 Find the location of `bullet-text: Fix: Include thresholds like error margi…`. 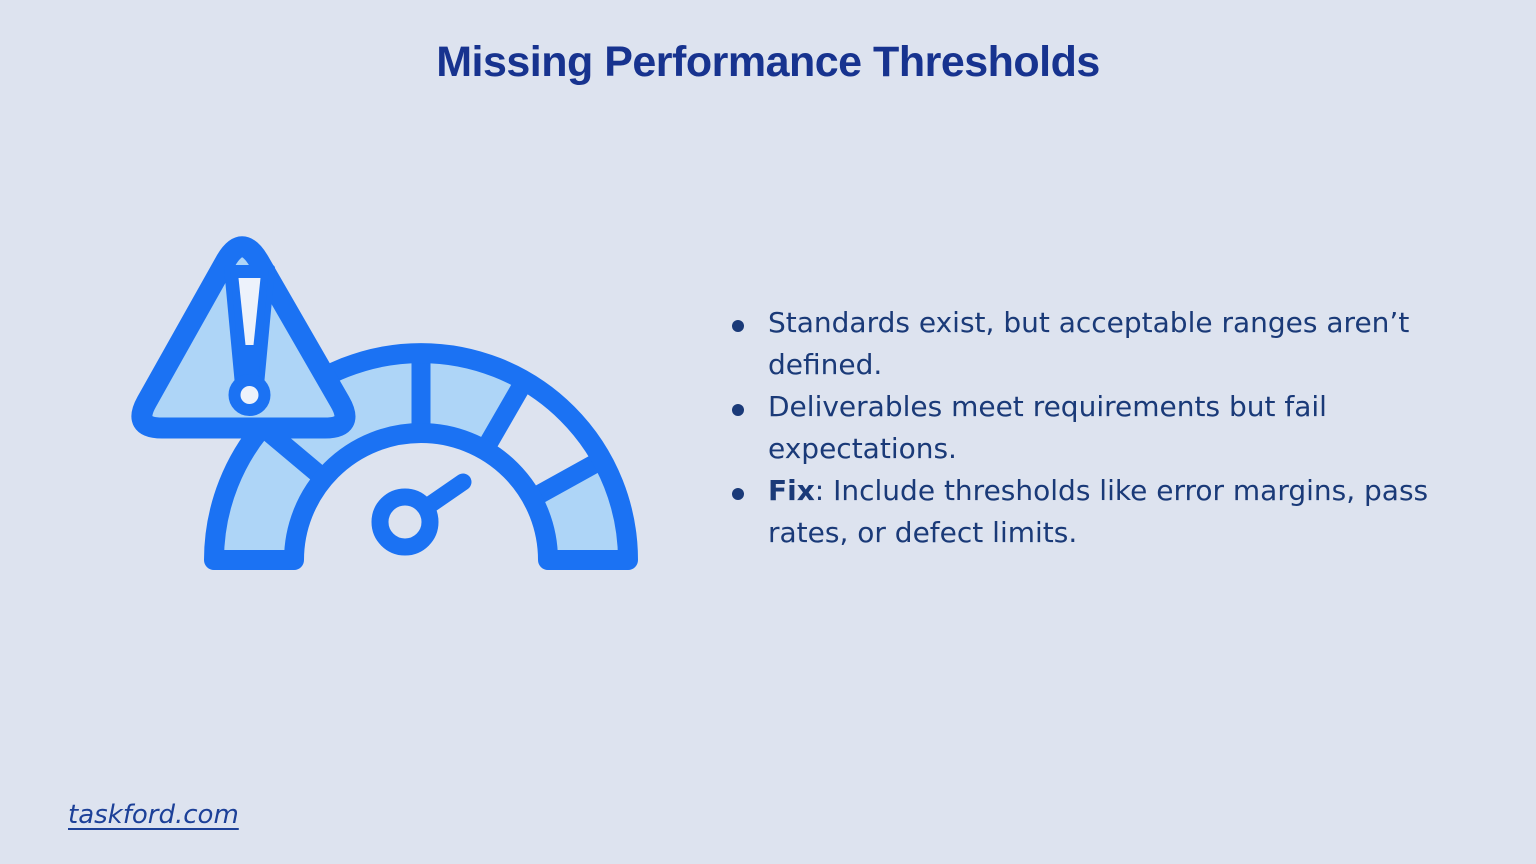

bullet-text: Fix: Include thresholds like error margi… is located at coordinates (1113, 512).